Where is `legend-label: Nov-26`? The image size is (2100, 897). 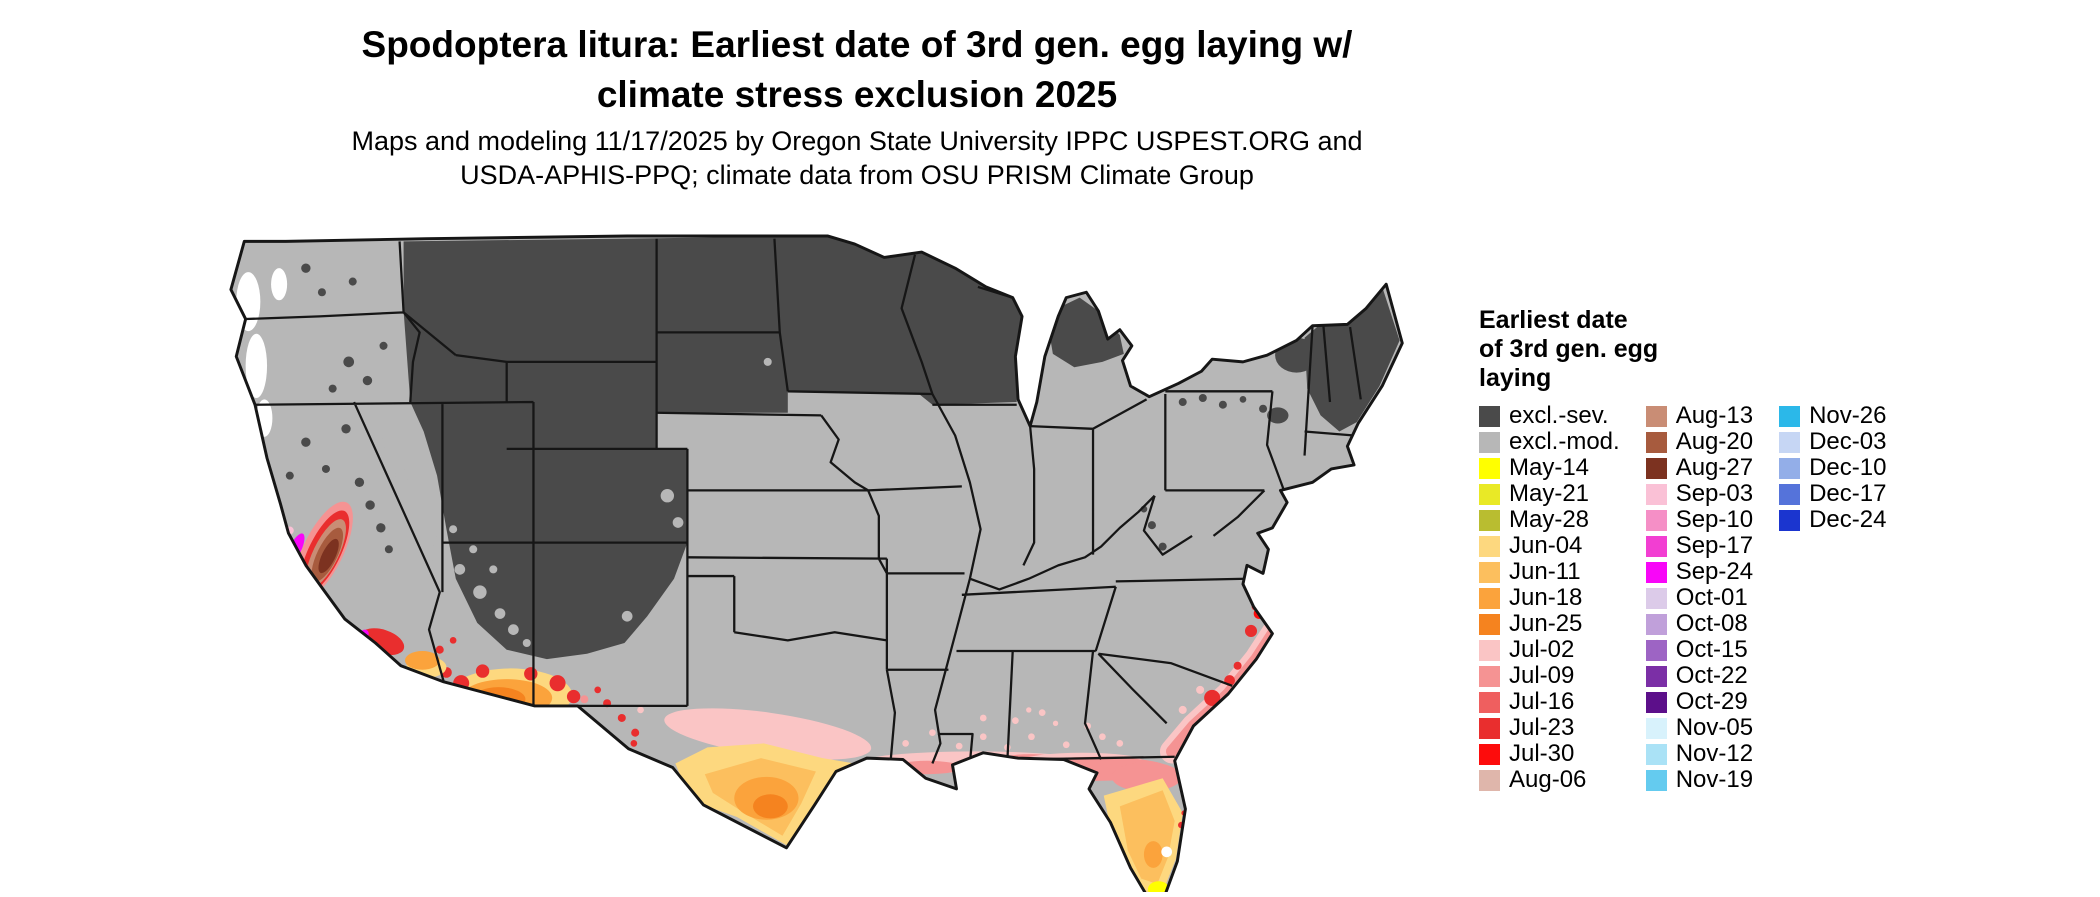 legend-label: Nov-26 is located at coordinates (1848, 415).